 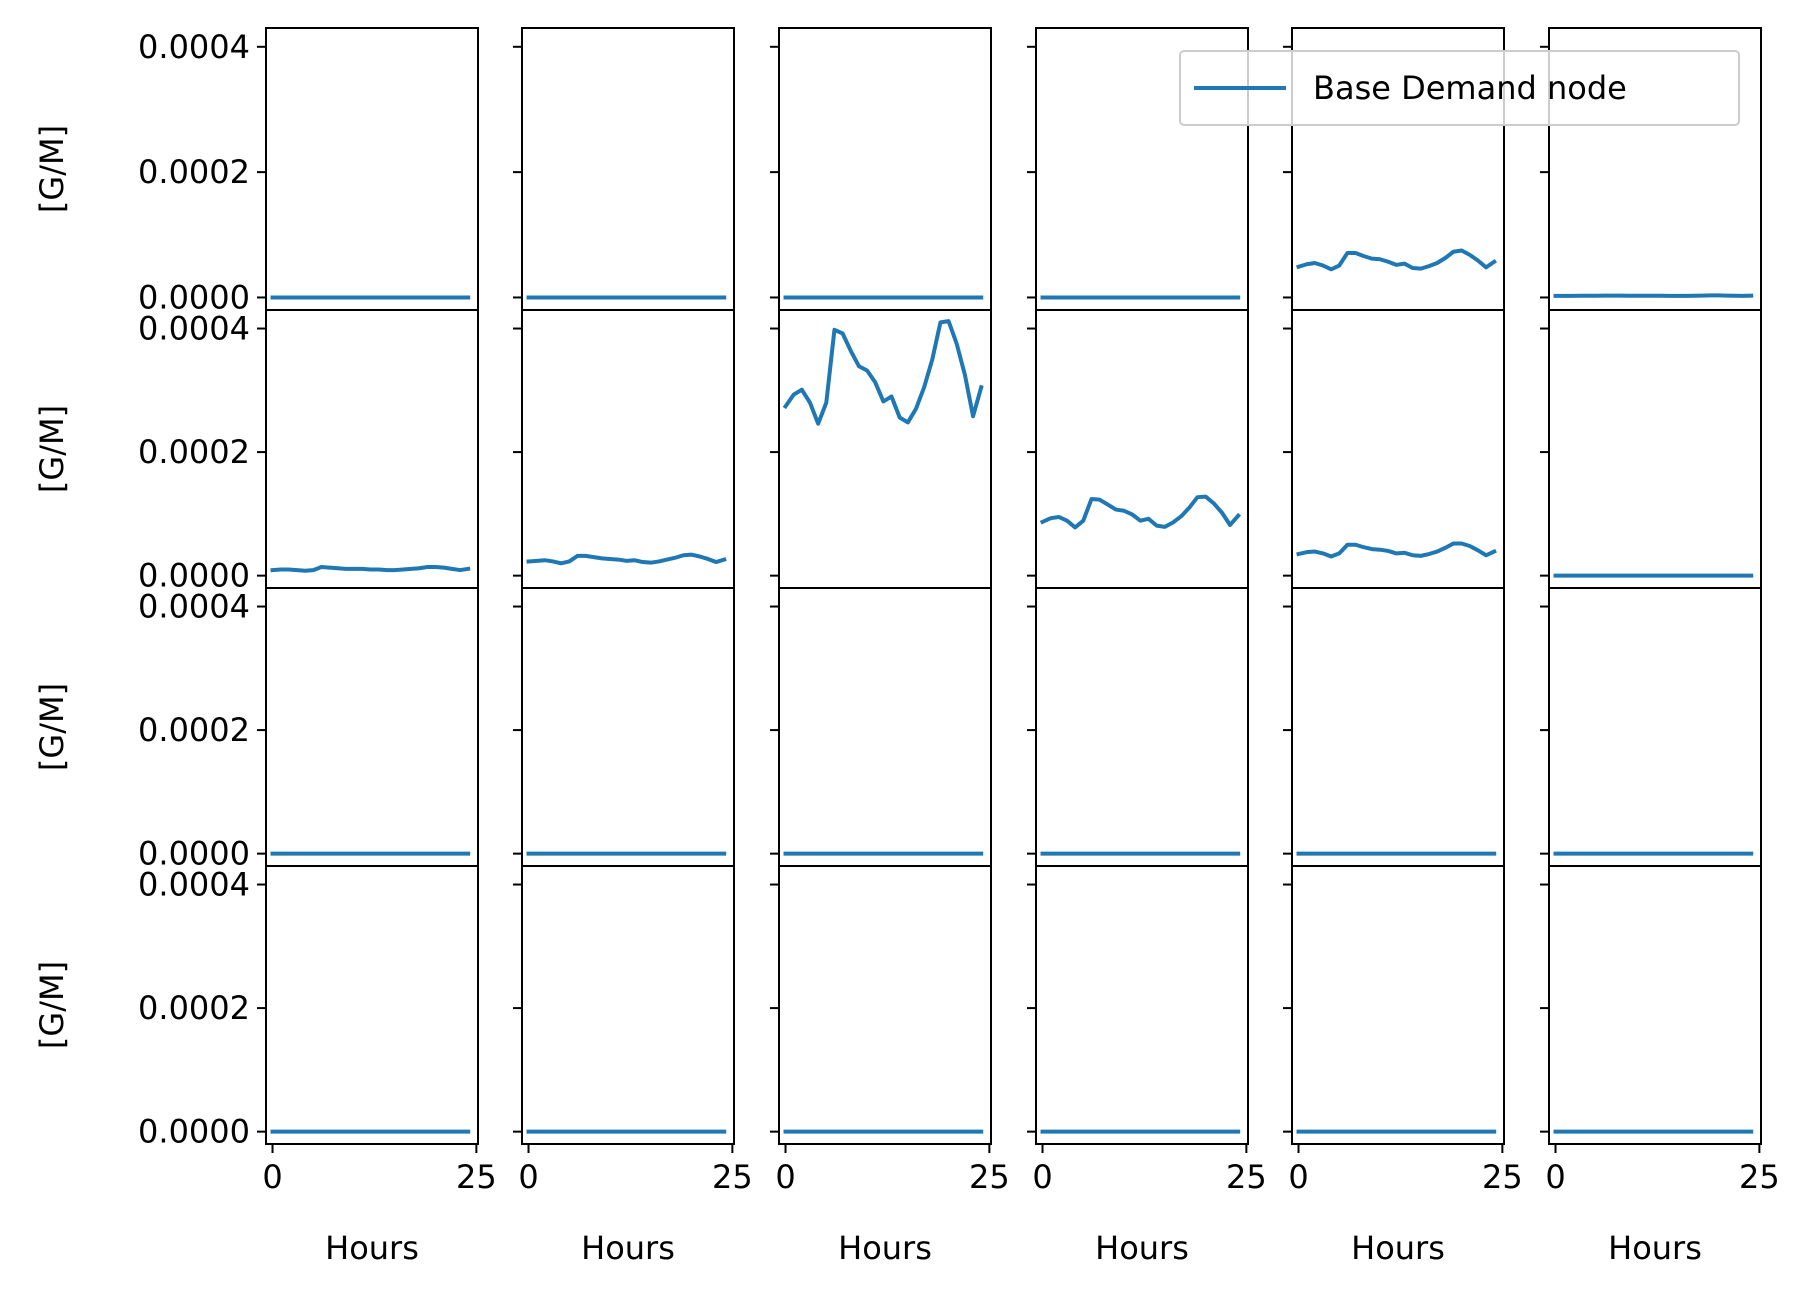 I want to click on panel-r3-c5, so click(x=1394, y=727).